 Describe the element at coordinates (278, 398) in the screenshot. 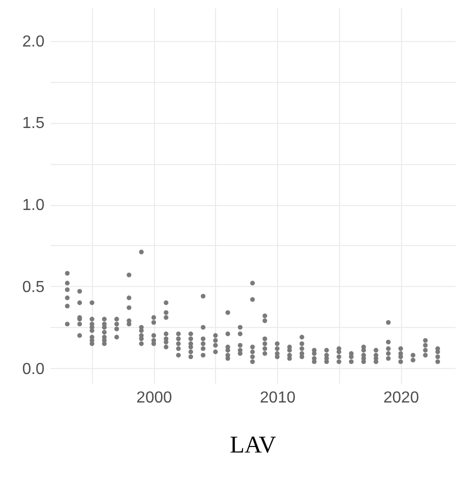

I see `x-tick-label: 2010` at that location.